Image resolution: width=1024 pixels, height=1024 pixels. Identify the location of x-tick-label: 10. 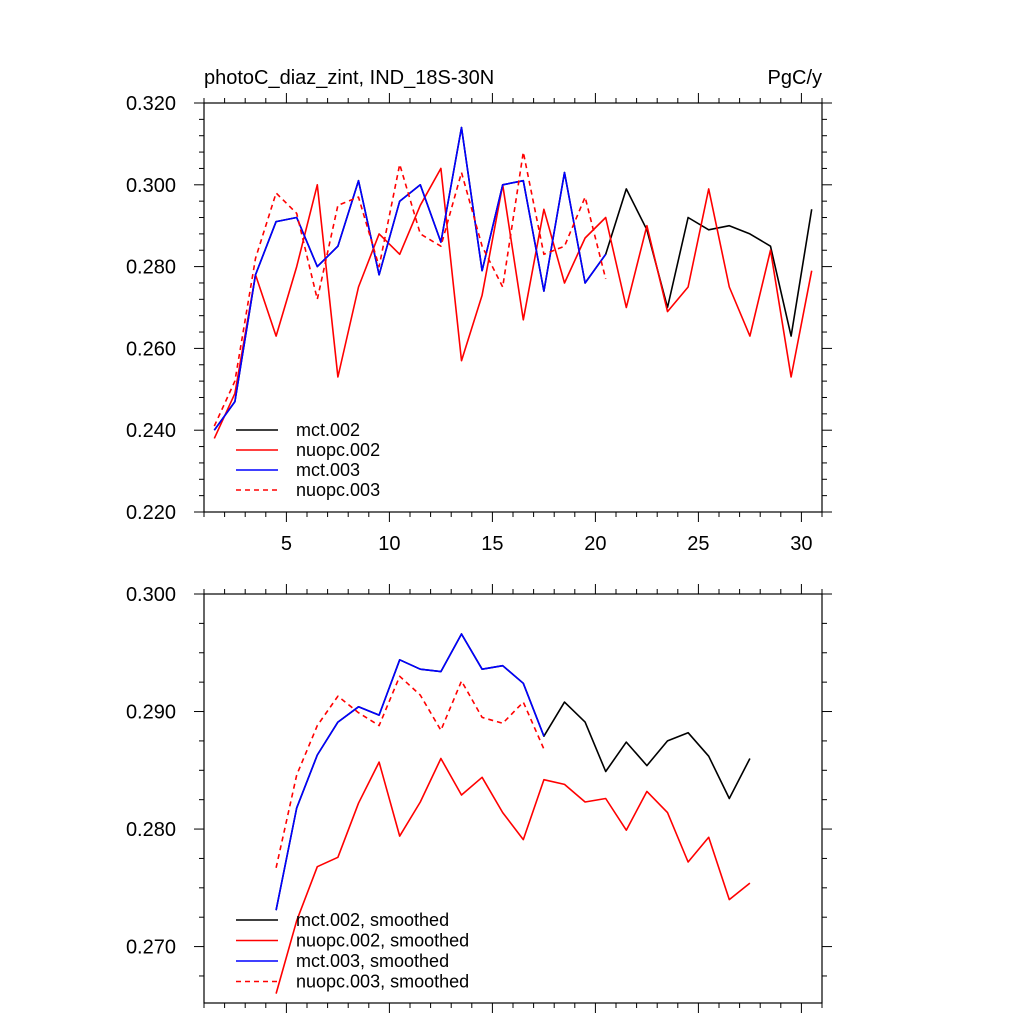
(389, 544).